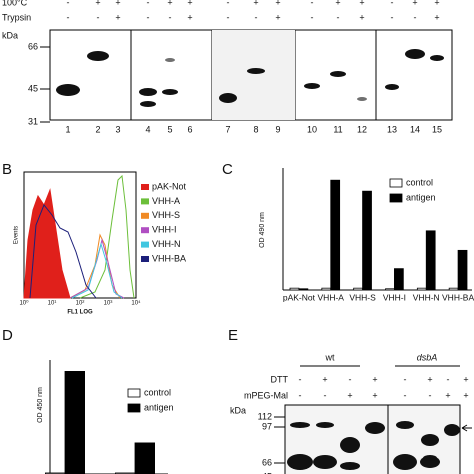 The image size is (474, 474). What do you see at coordinates (331, 297) in the screenshot?
I see `x-tick-label: VHH-A` at bounding box center [331, 297].